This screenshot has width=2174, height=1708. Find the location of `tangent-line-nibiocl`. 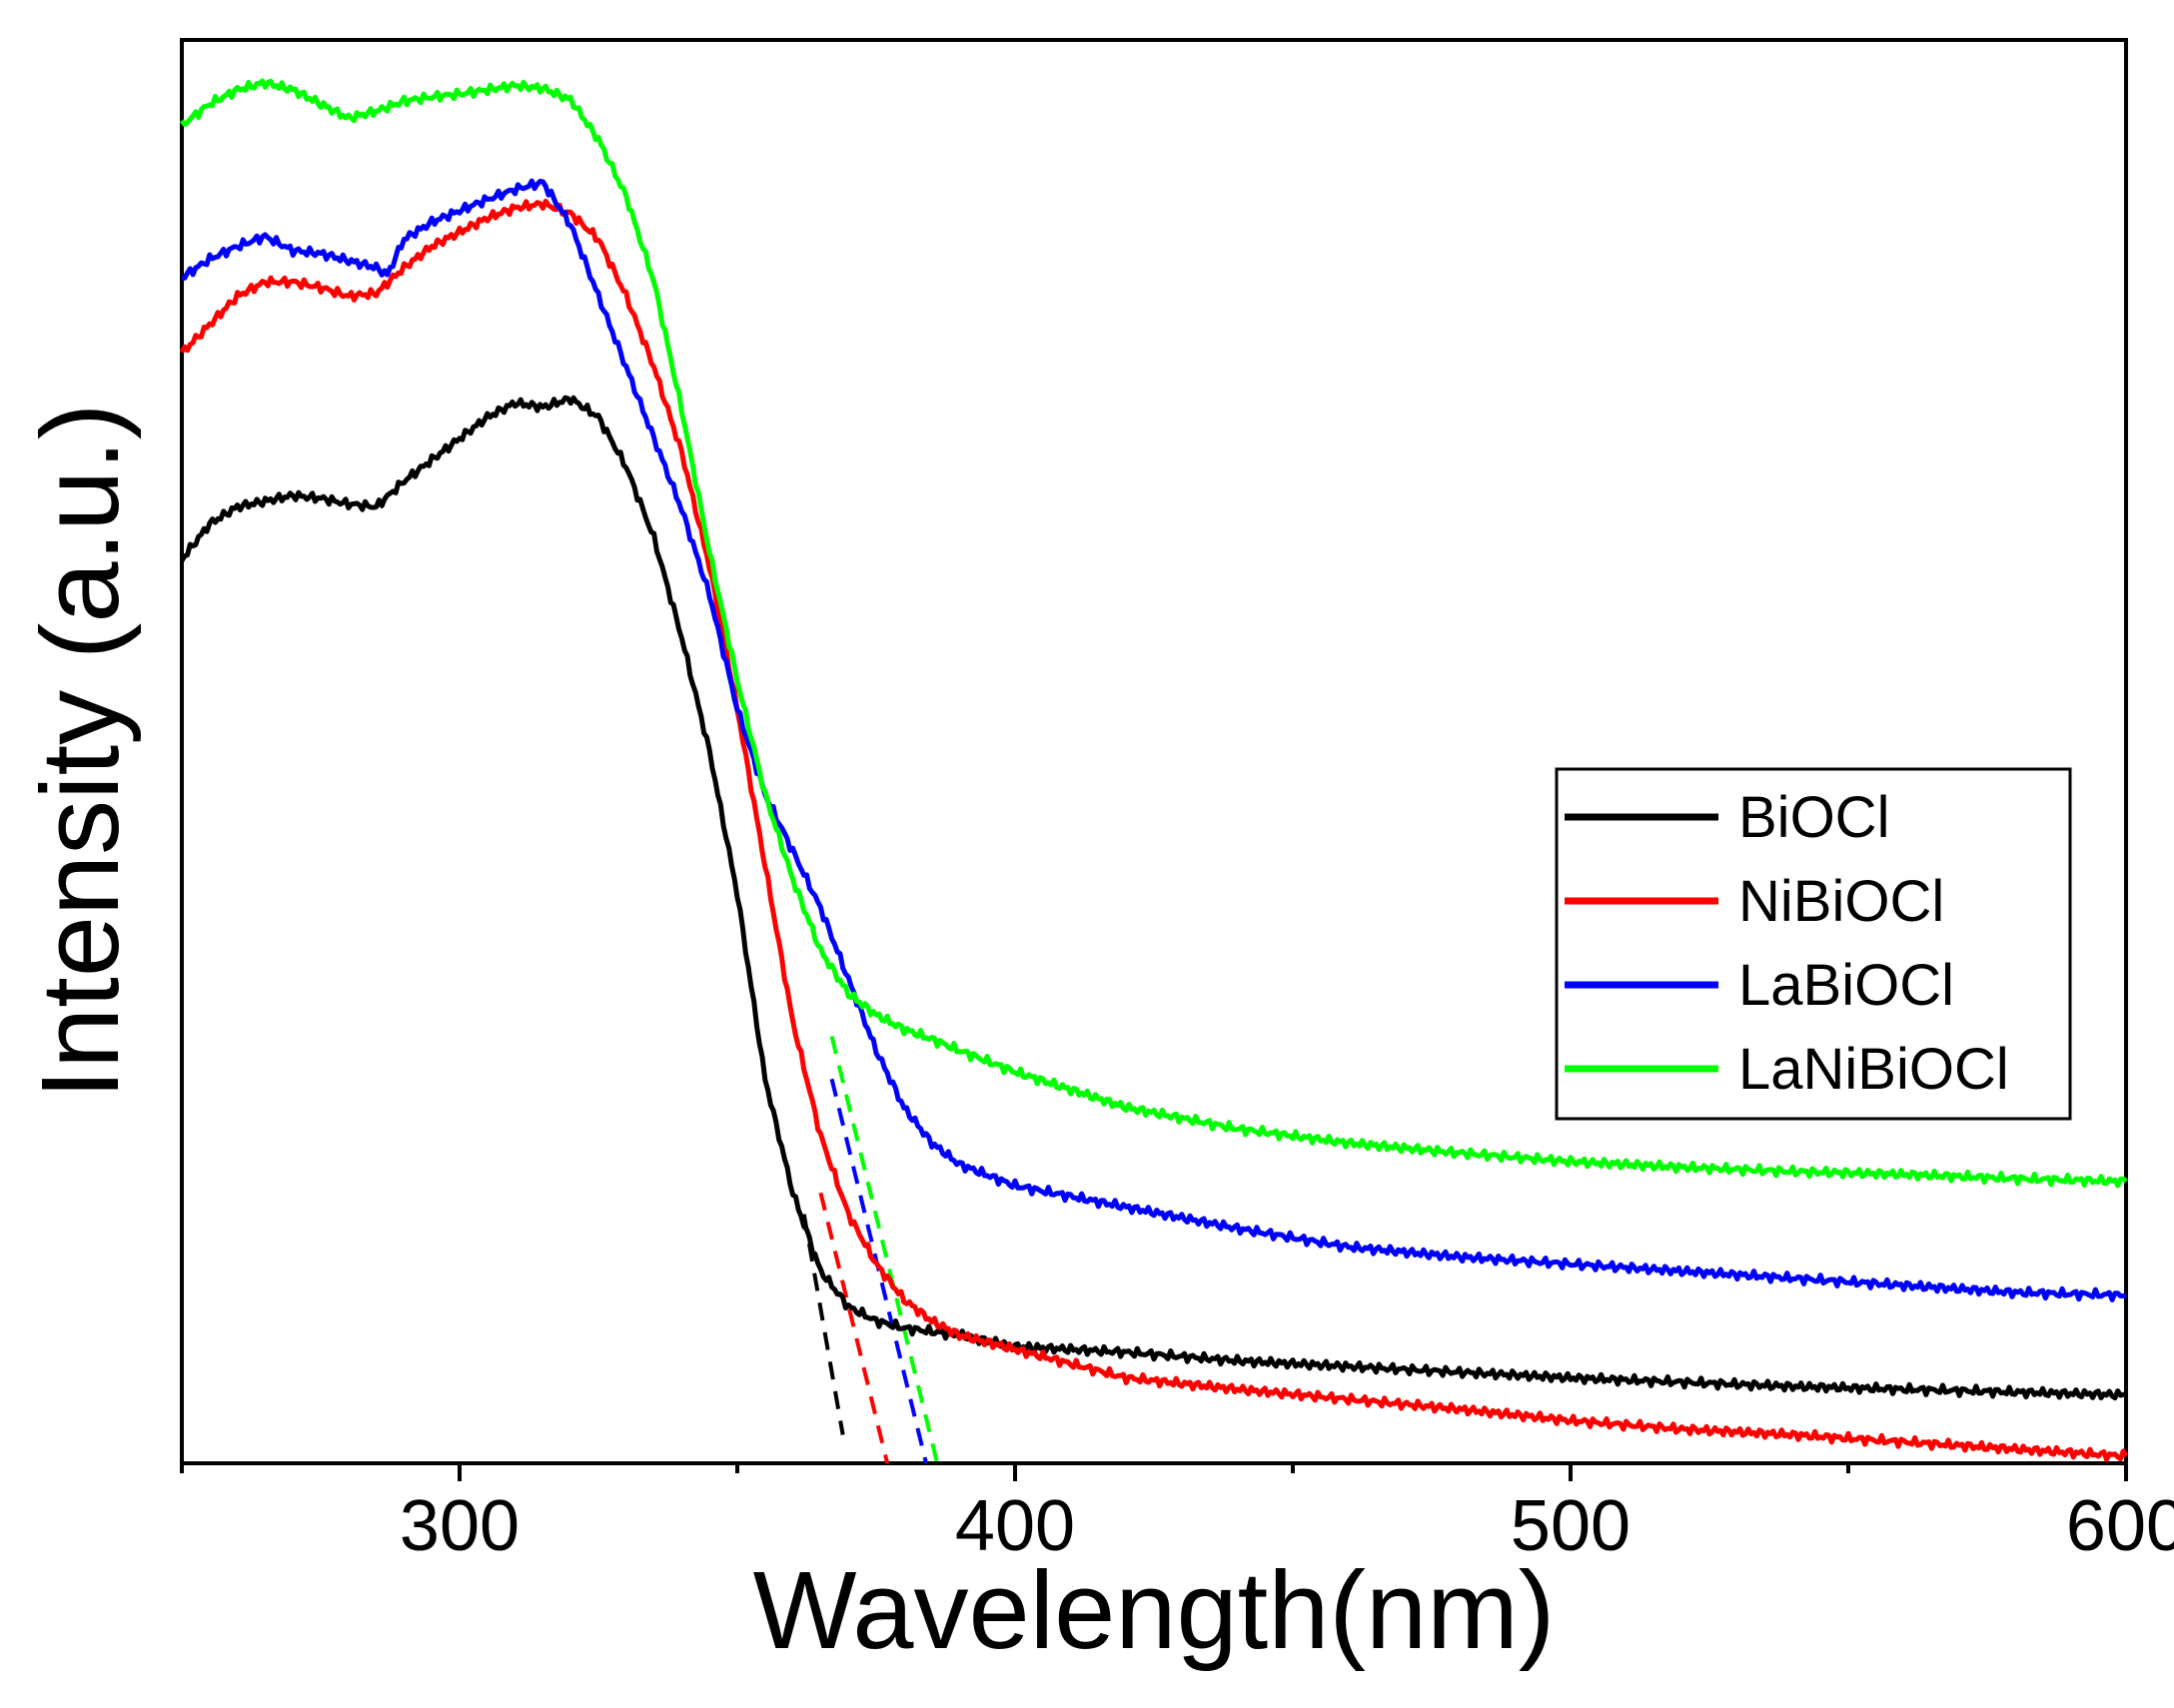

tangent-line-nibiocl is located at coordinates (854, 1328).